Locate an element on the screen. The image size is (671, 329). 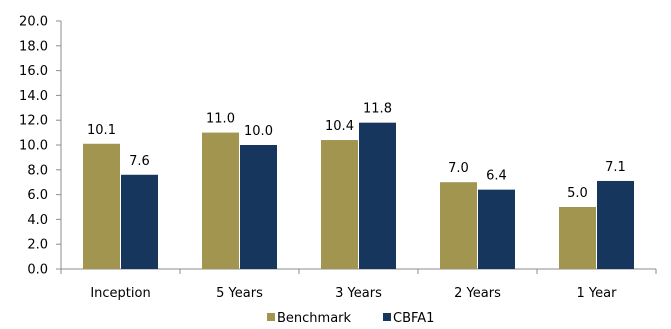
y-axis: 0.0 2.0 4.0 6.0 8.0 10.0 12.0 14.0 16.0 18.0 20.0 is located at coordinates (40, 146).